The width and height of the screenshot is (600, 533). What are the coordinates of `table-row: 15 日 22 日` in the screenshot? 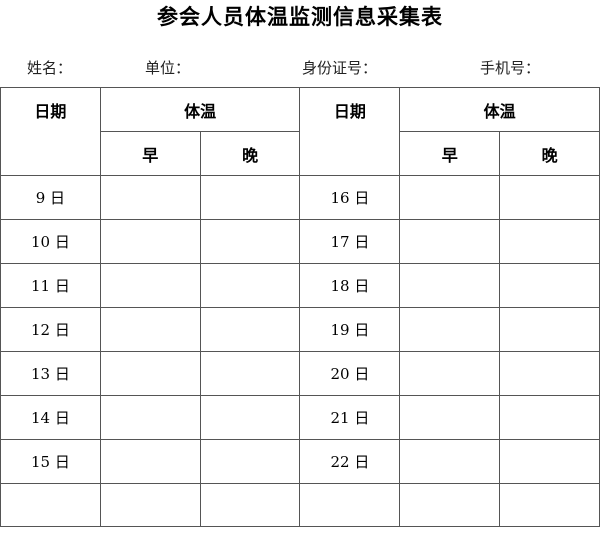 It's located at (300, 461).